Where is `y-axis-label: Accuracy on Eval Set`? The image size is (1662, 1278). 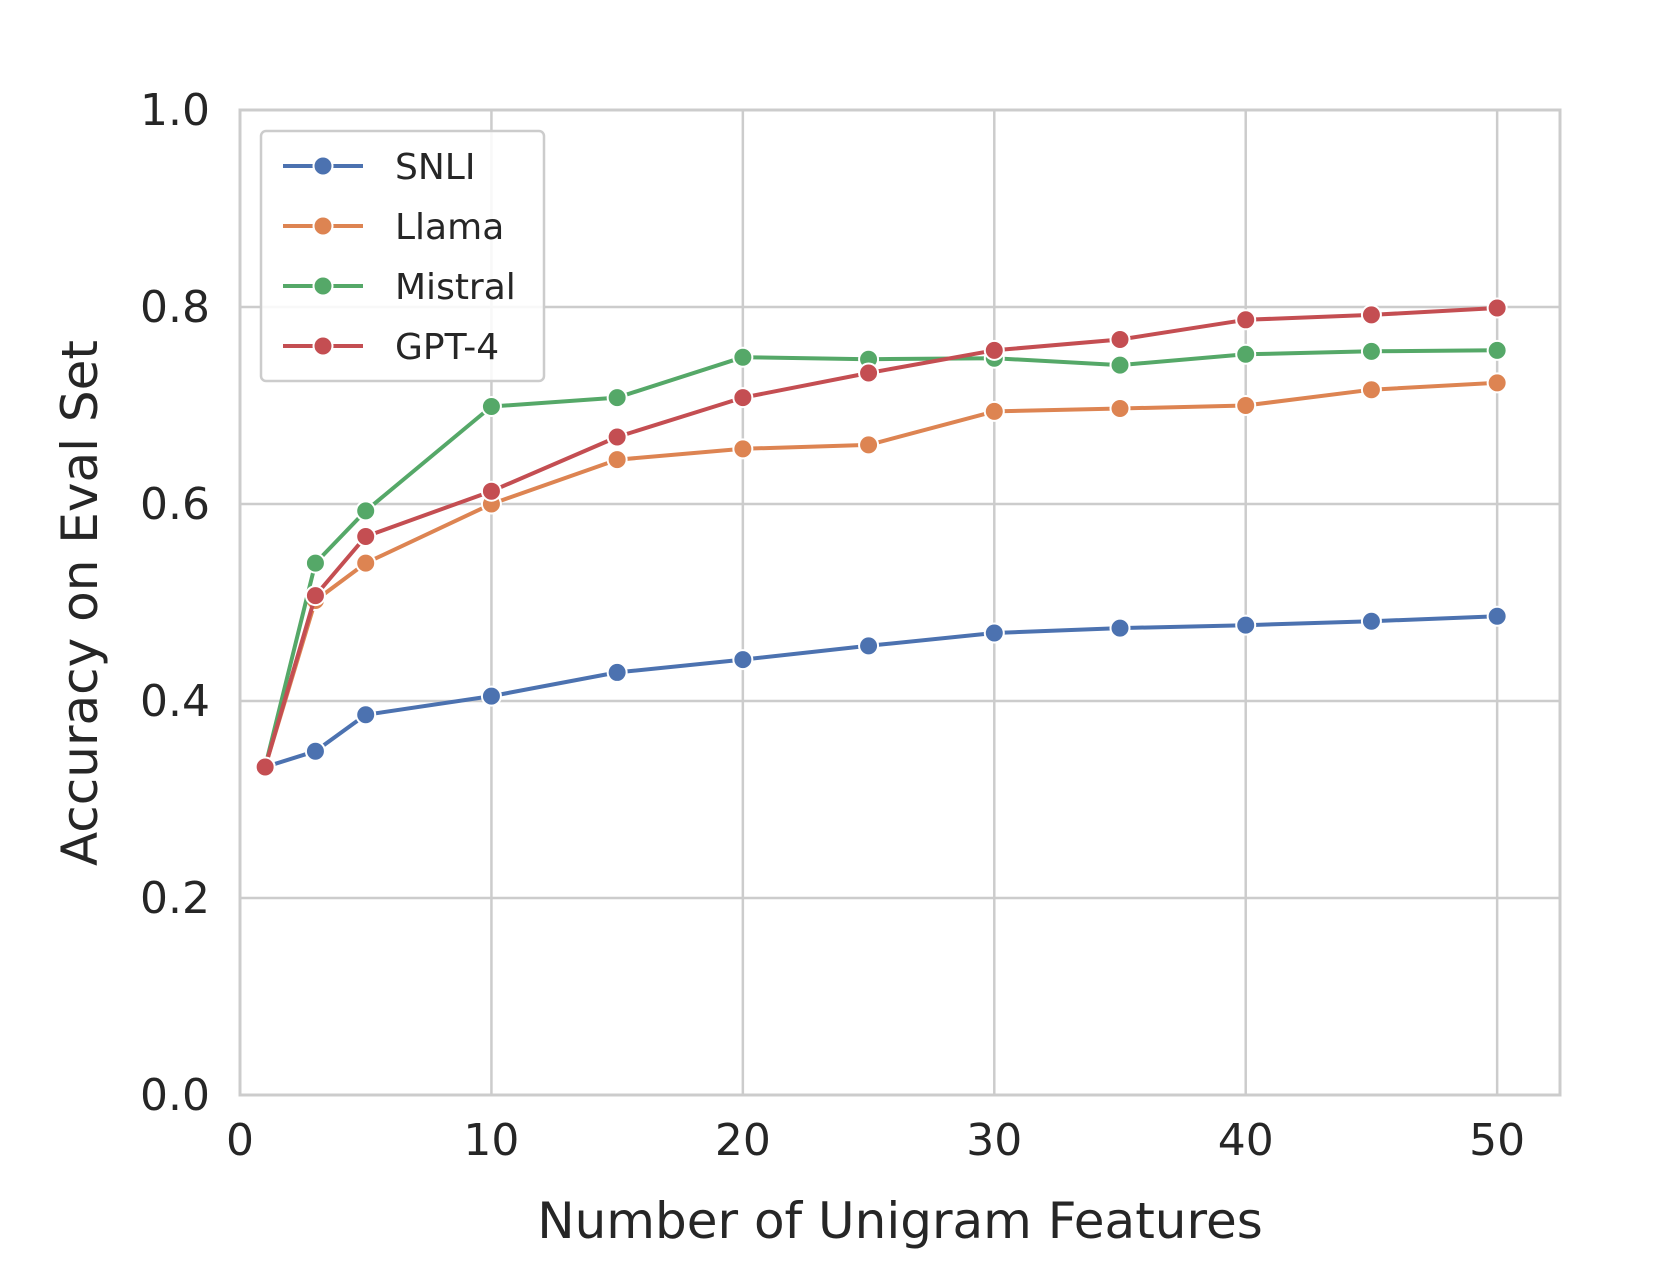 y-axis-label: Accuracy on Eval Set is located at coordinates (80, 603).